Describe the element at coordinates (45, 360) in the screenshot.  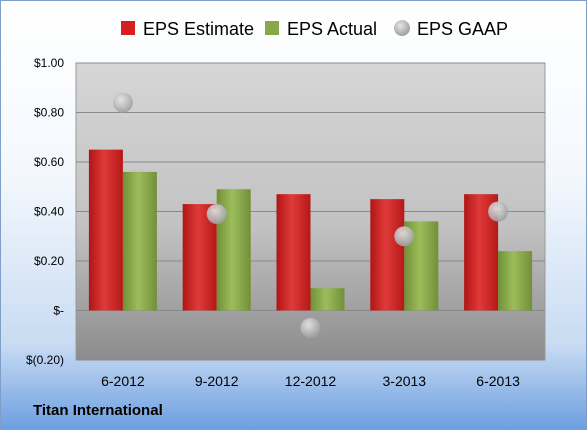
I see `y-tick-label: $(0.20)` at that location.